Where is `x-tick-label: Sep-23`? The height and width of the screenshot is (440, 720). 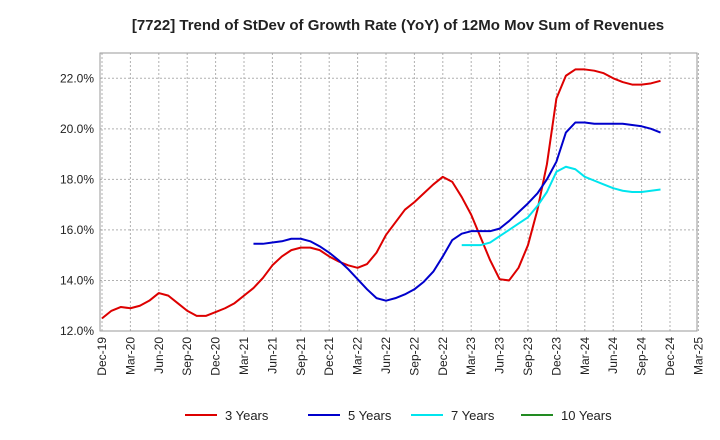
x-tick-label: Sep-23 is located at coordinates (528, 356).